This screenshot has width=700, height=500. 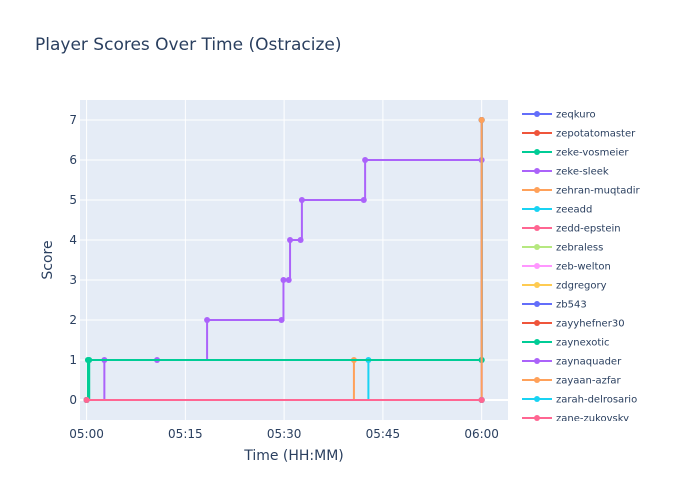 What do you see at coordinates (574, 210) in the screenshot?
I see `legend-label: zeeadd` at bounding box center [574, 210].